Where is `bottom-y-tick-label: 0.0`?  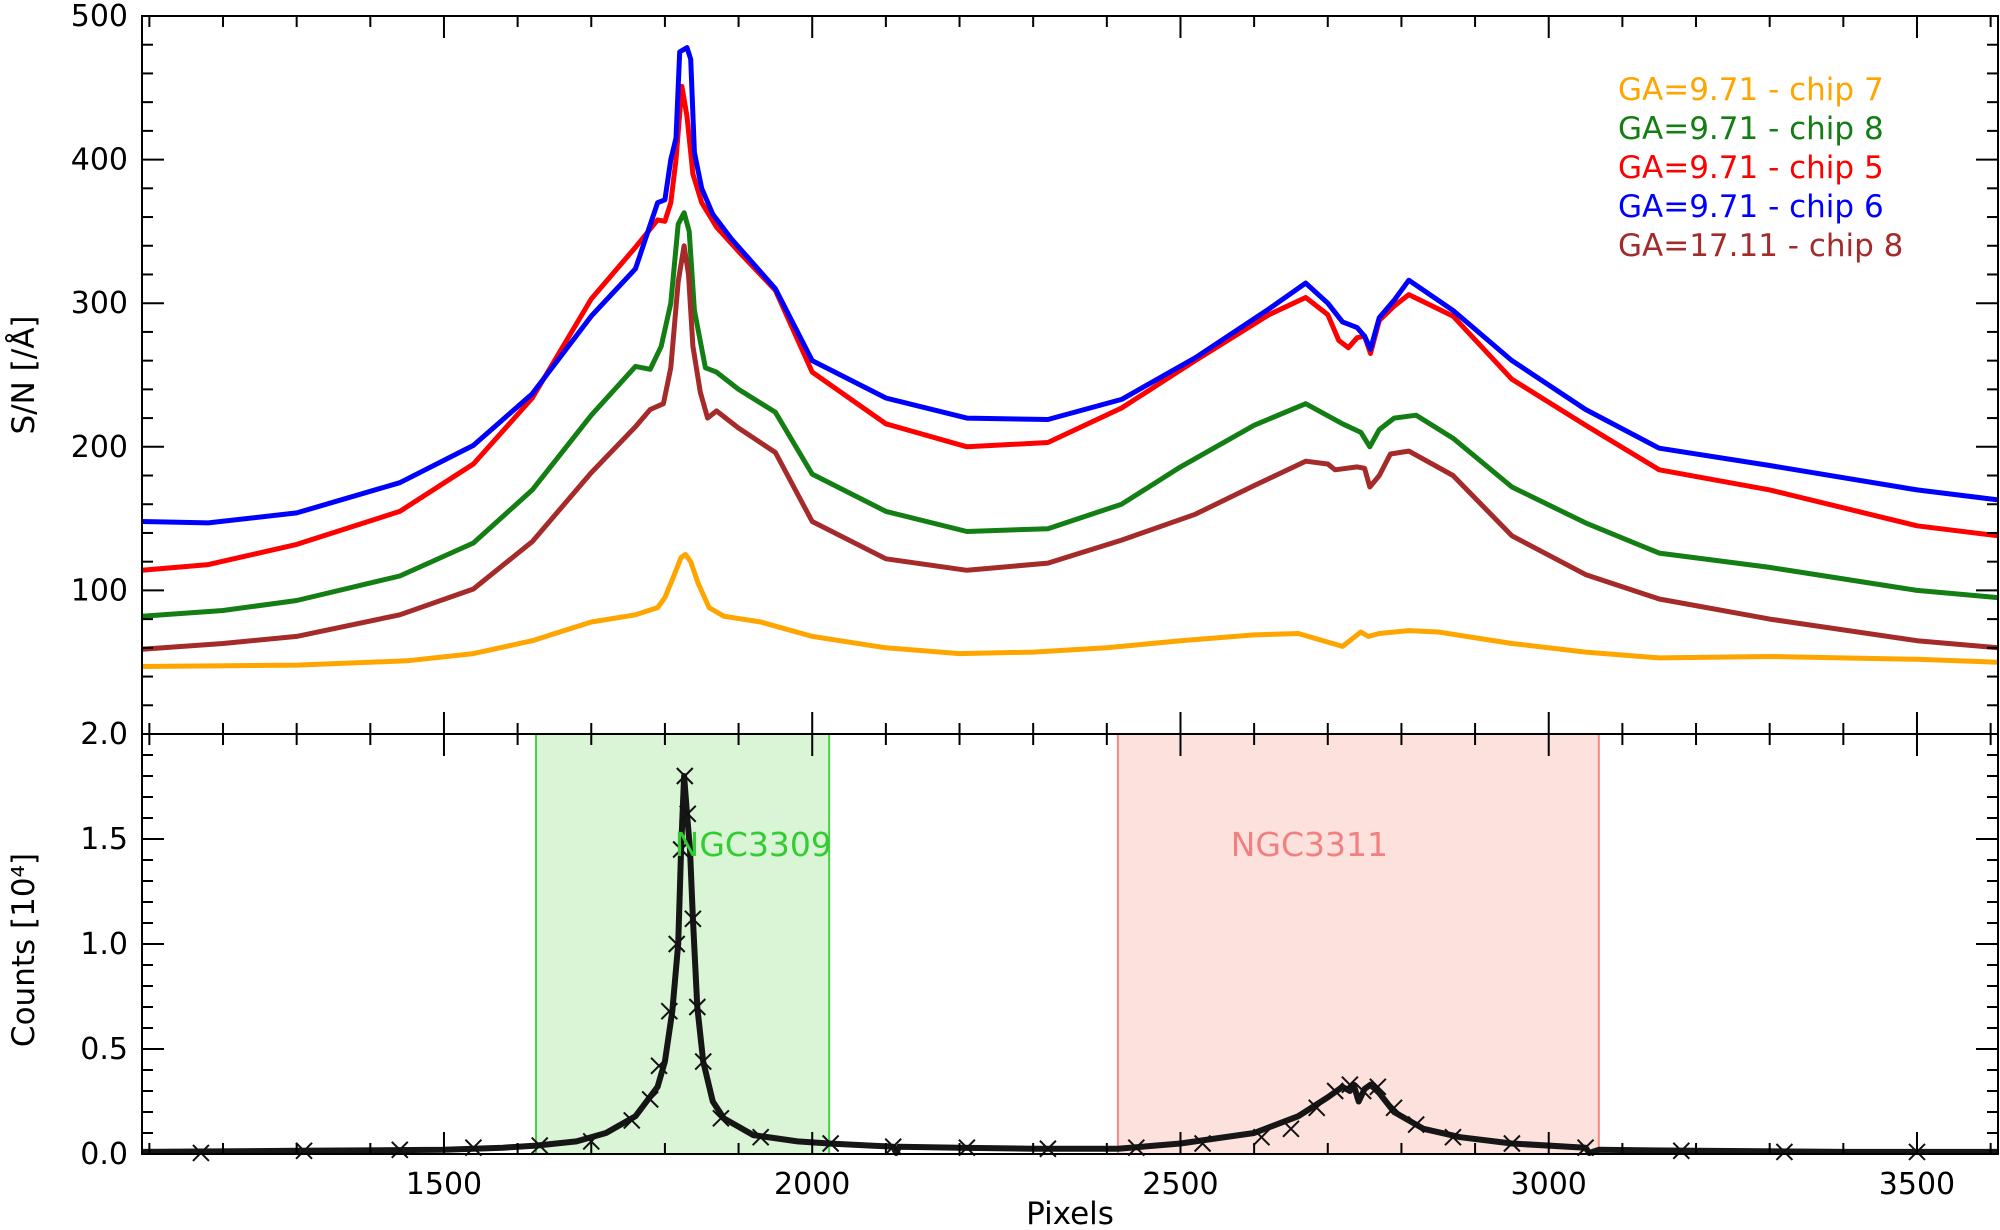 bottom-y-tick-label: 0.0 is located at coordinates (104, 1154).